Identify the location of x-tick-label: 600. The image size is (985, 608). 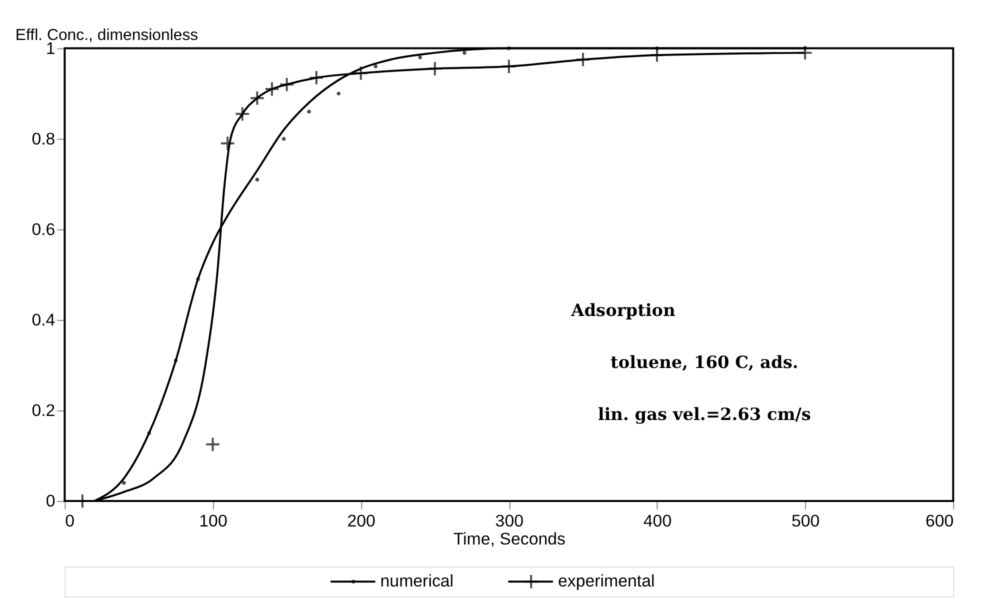
(939, 520).